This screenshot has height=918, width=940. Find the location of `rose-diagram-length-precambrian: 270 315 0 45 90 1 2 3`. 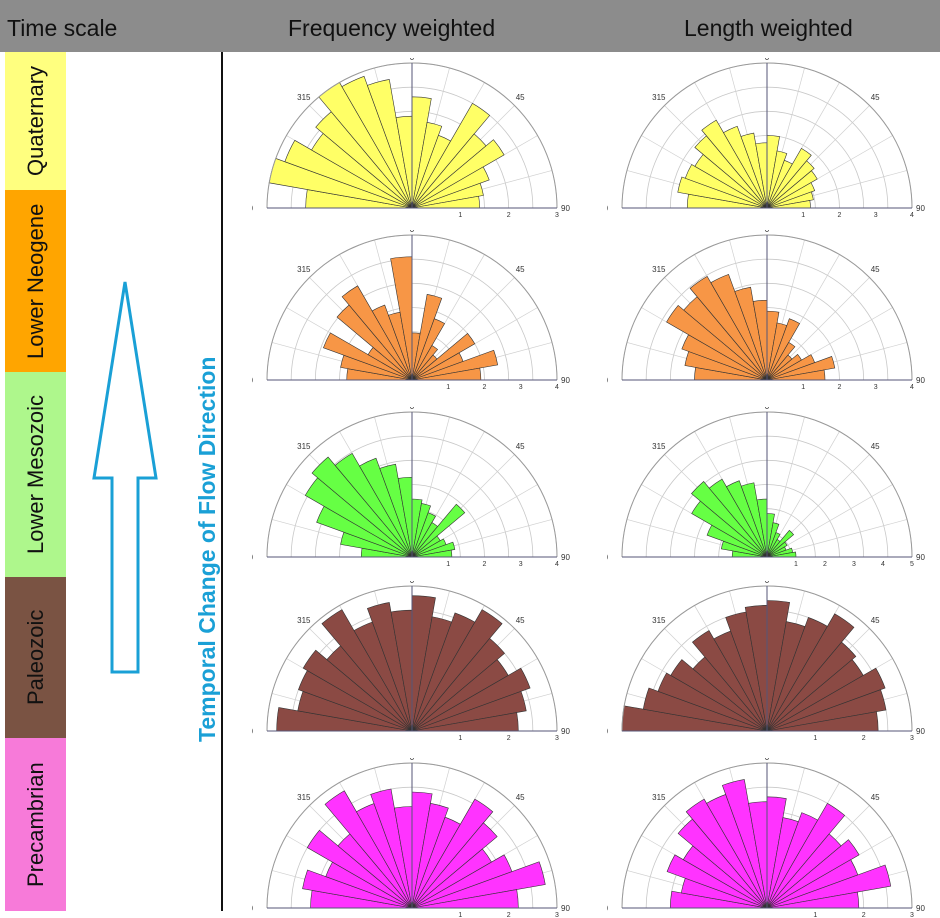

rose-diagram-length-precambrian: 270 315 0 45 90 1 2 3 is located at coordinates (766, 838).